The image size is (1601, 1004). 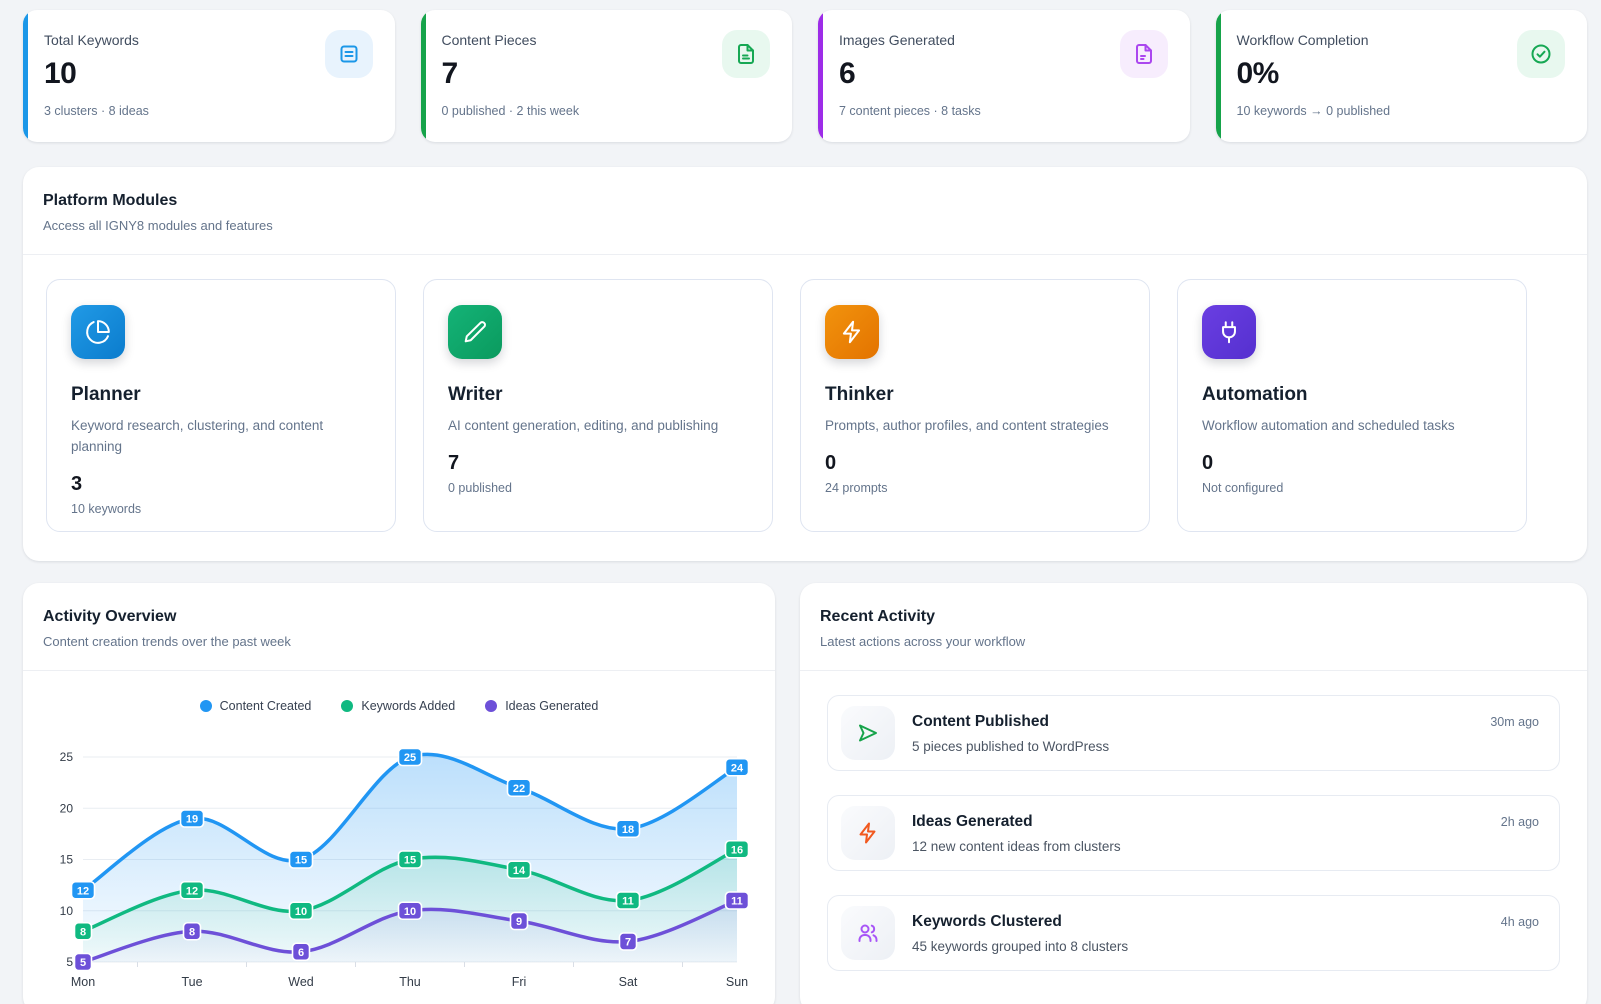 I want to click on section-subtitle: Access all IGNY8 modules and features, so click(x=158, y=225).